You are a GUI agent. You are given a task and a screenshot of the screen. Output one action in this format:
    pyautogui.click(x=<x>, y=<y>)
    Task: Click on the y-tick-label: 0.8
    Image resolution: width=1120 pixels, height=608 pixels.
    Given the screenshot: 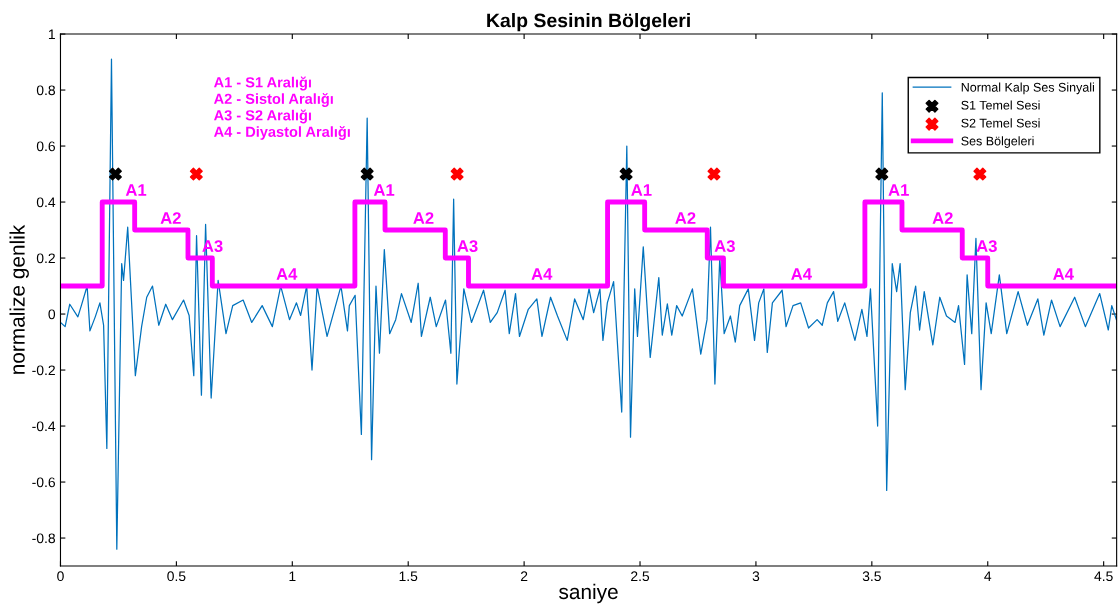 What is the action you would take?
    pyautogui.click(x=46, y=90)
    